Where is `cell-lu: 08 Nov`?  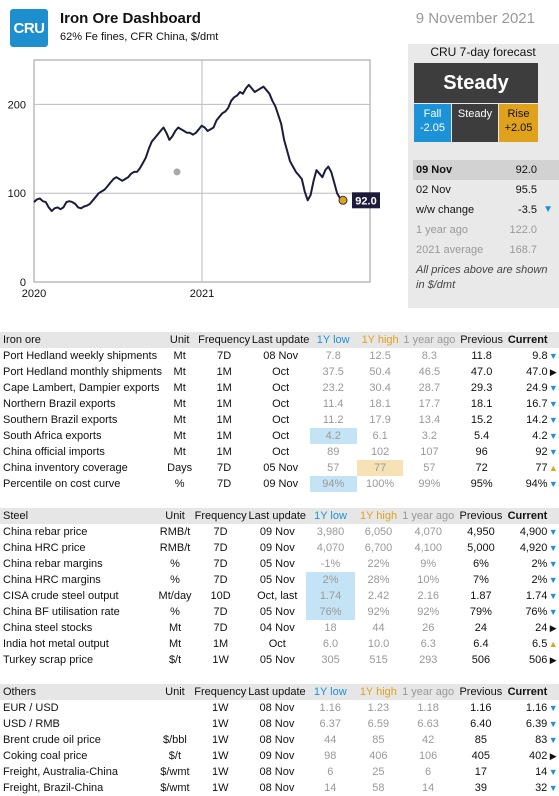
cell-lu: 08 Nov is located at coordinates (277, 772).